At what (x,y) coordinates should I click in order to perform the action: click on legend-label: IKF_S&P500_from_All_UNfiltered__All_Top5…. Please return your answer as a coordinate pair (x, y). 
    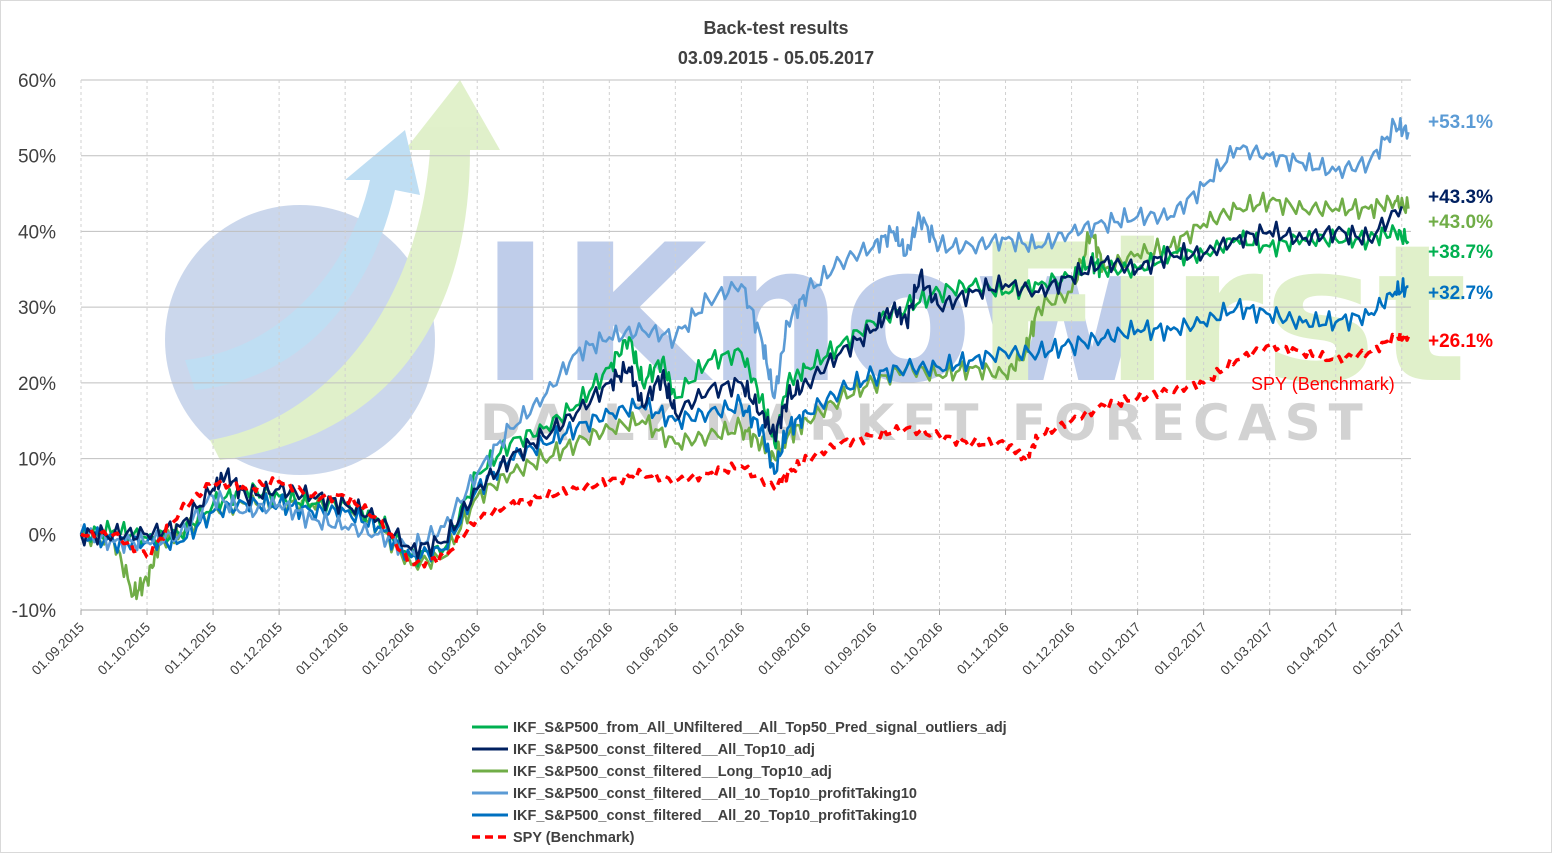
    Looking at the image, I should click on (760, 728).